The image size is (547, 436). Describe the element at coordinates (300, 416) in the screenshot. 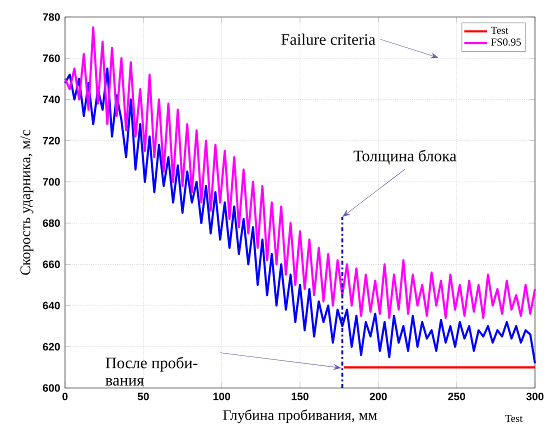

I see `x-axis-title: Глубина пробивания, мм` at that location.